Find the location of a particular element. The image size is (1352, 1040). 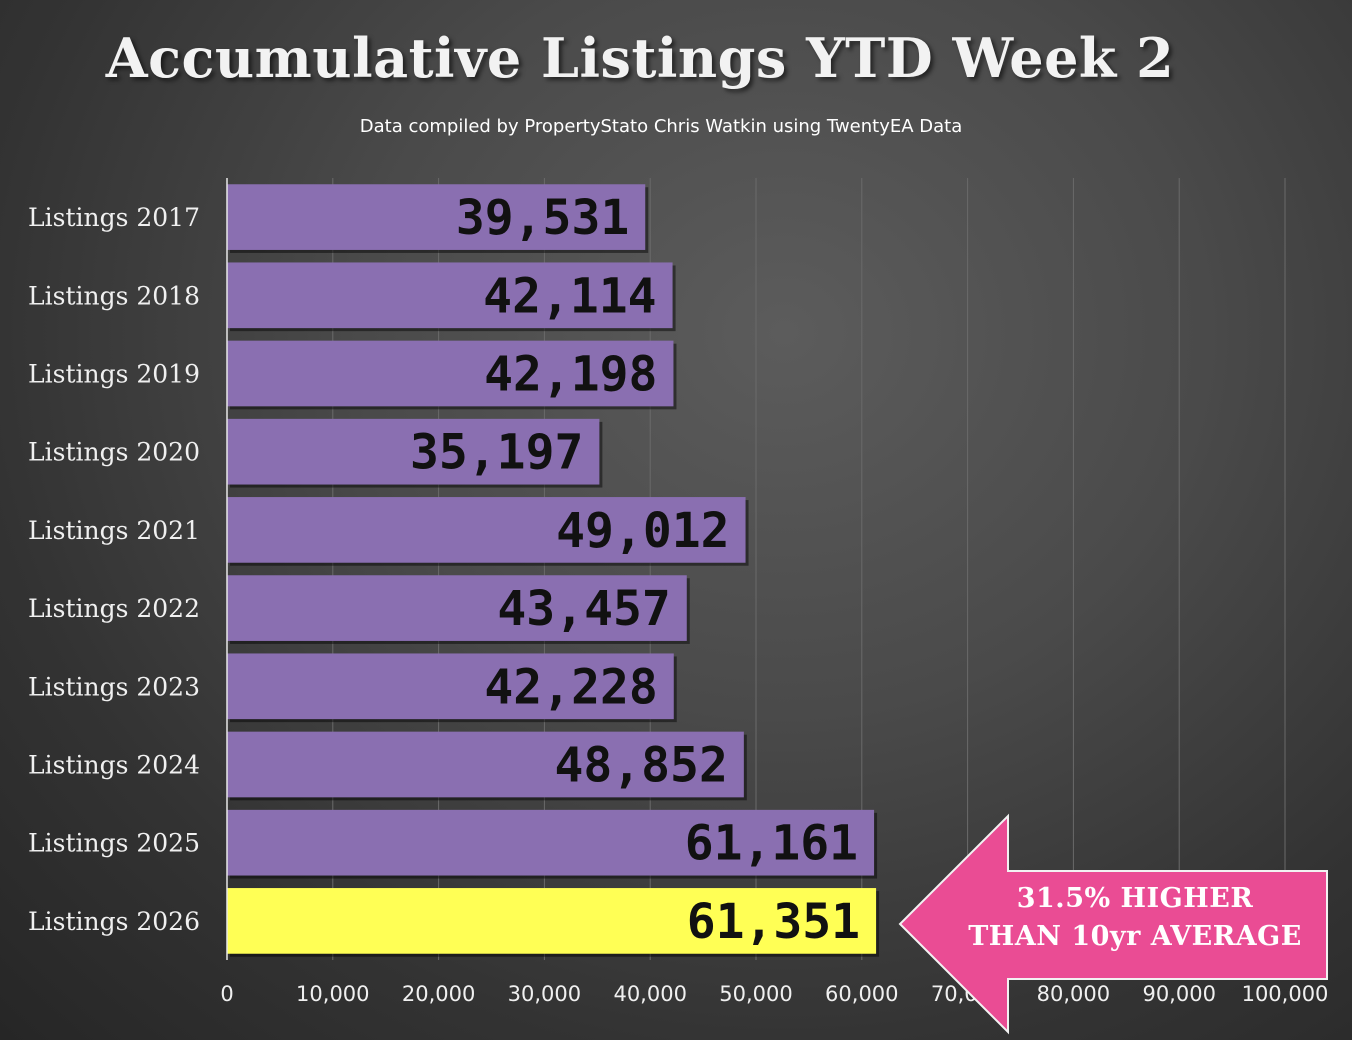

value-label: 42,228 is located at coordinates (570, 687).